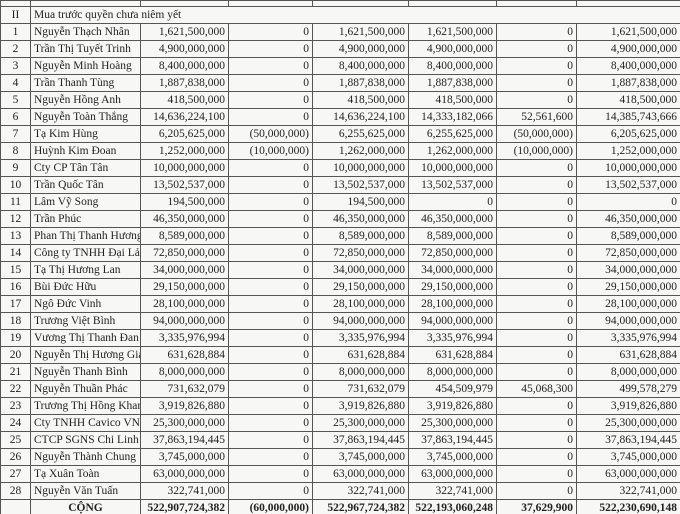 The image size is (680, 514). What do you see at coordinates (452, 134) in the screenshot?
I see `amount-cell: 6,255,625,000` at bounding box center [452, 134].